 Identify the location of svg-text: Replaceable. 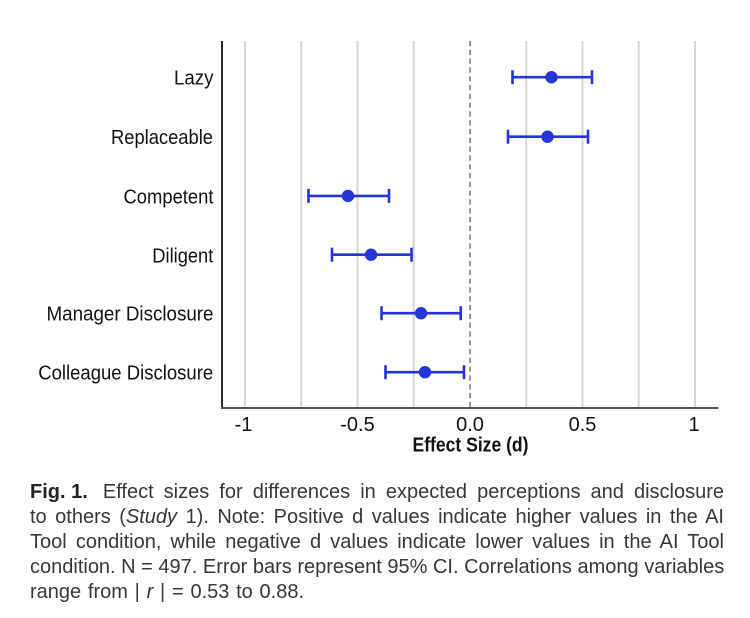
(162, 138).